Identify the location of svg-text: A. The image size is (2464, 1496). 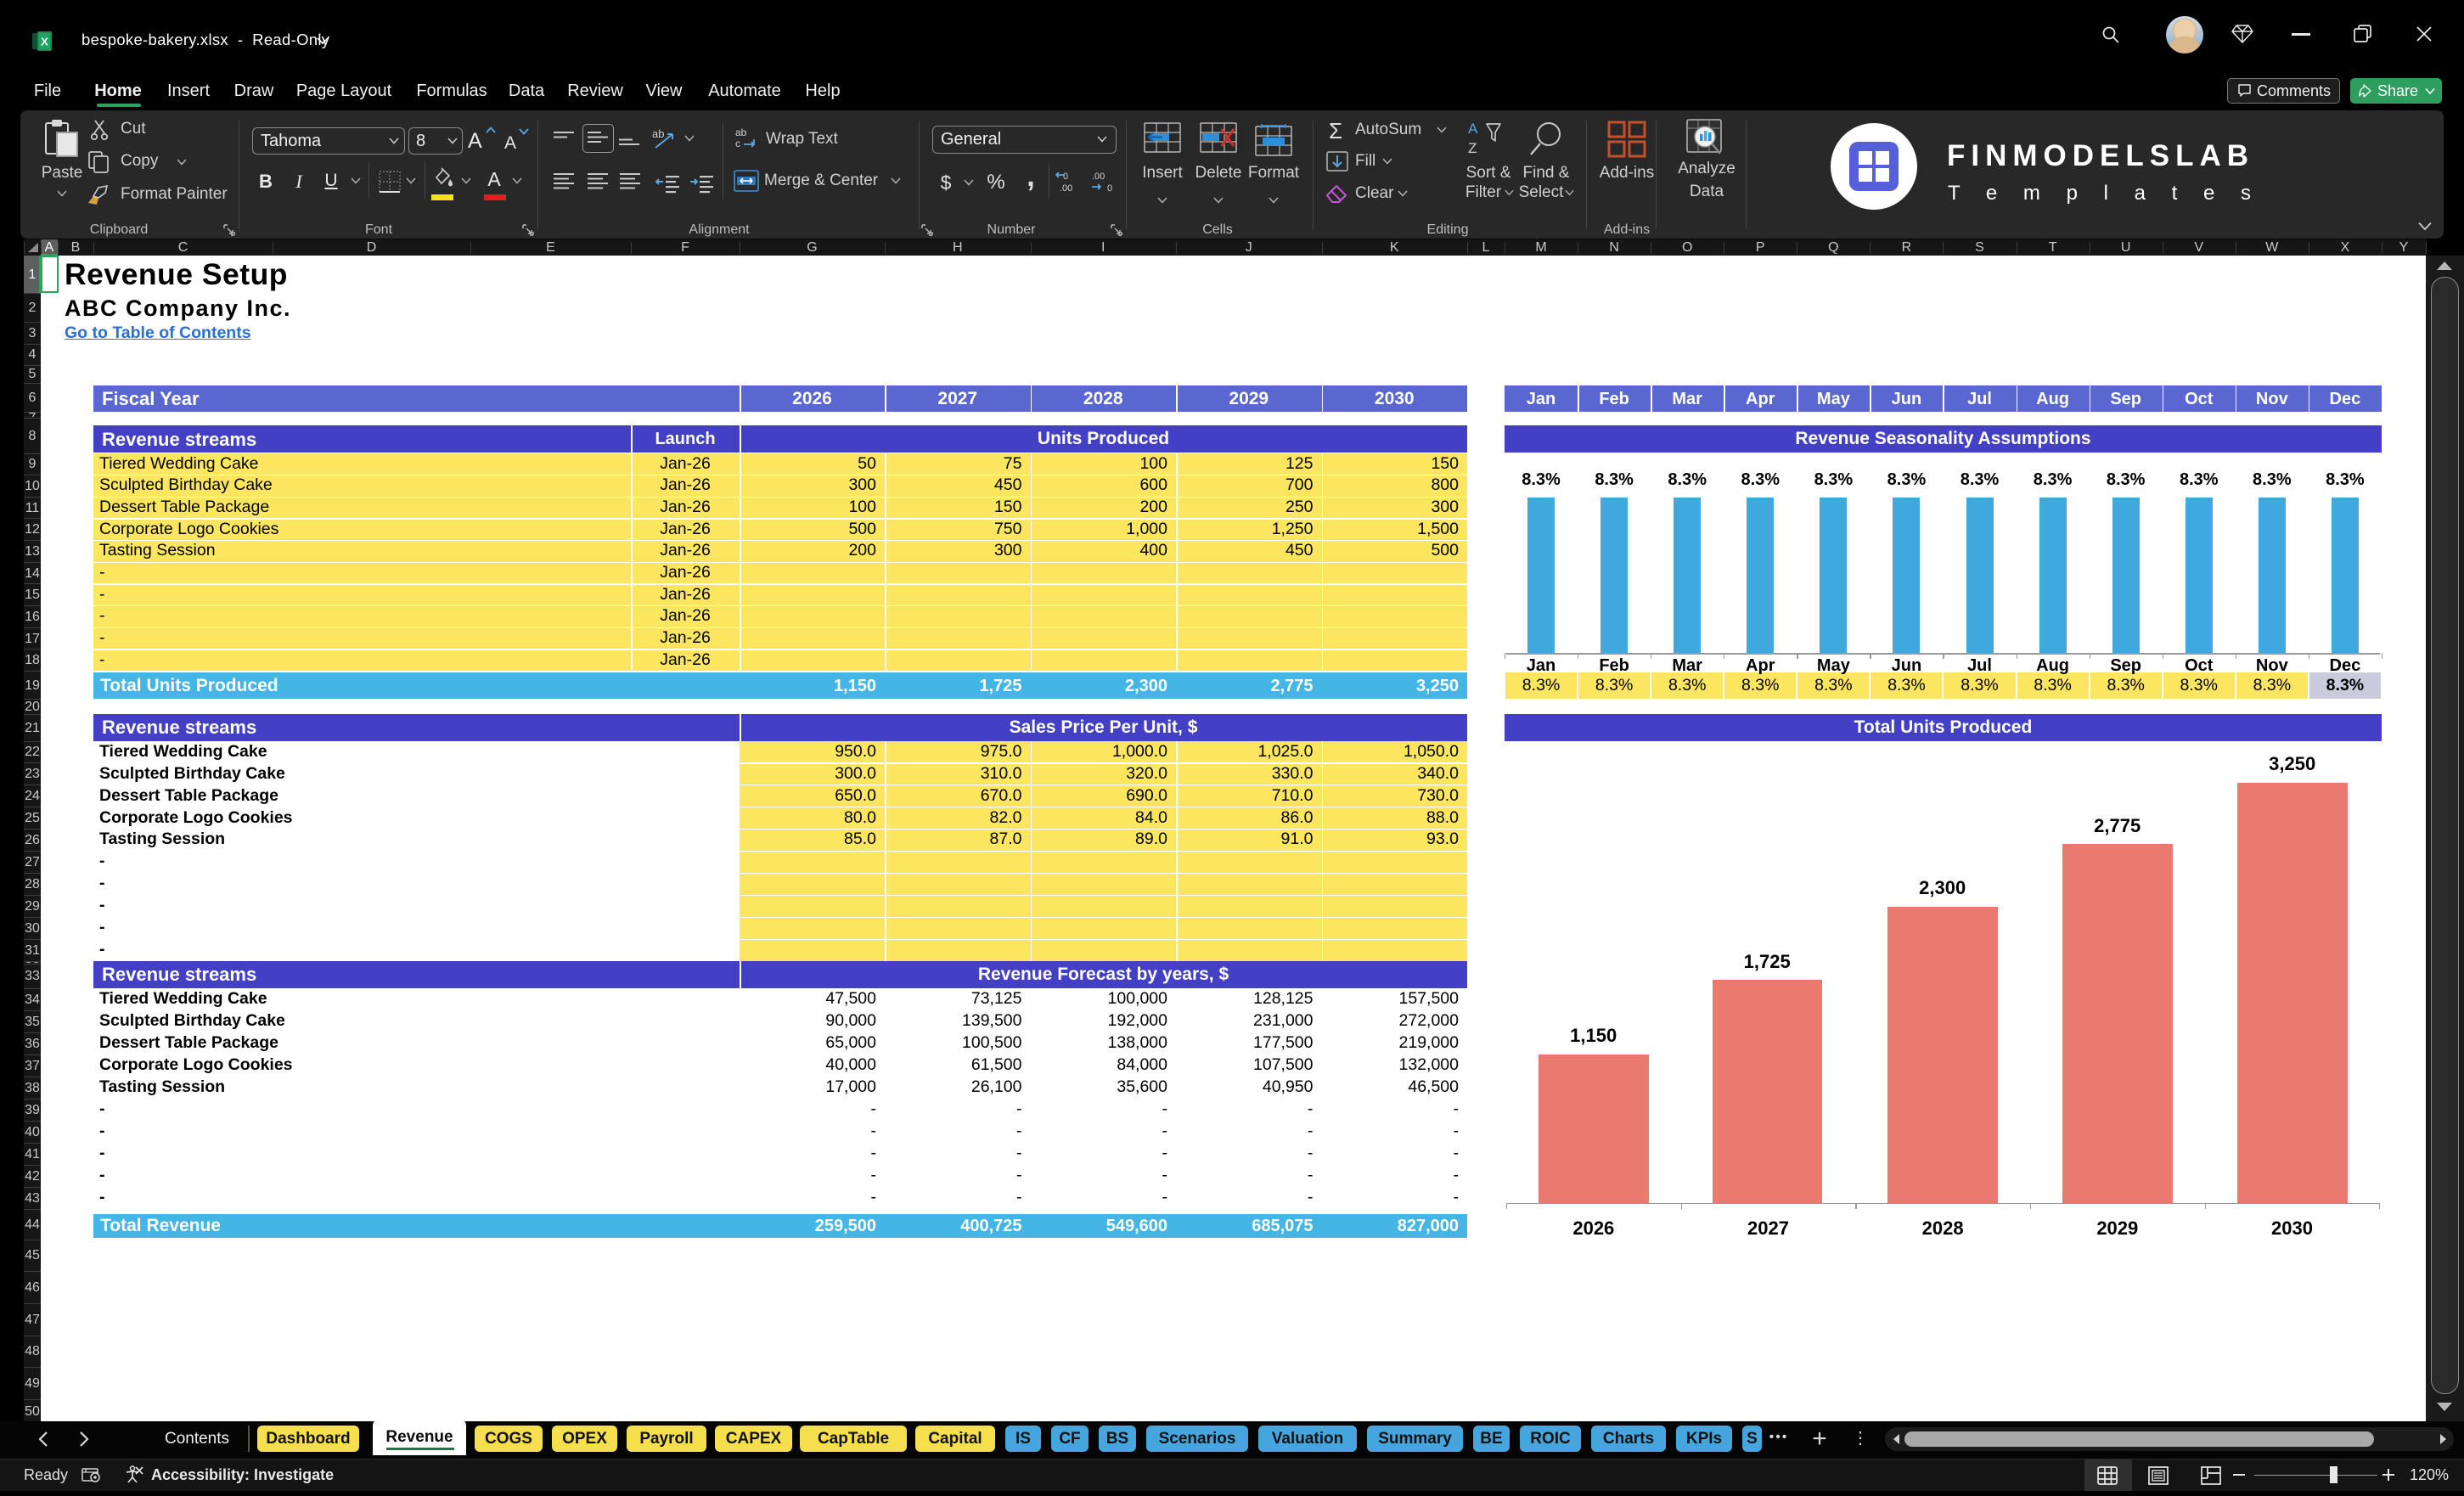
(1473, 129).